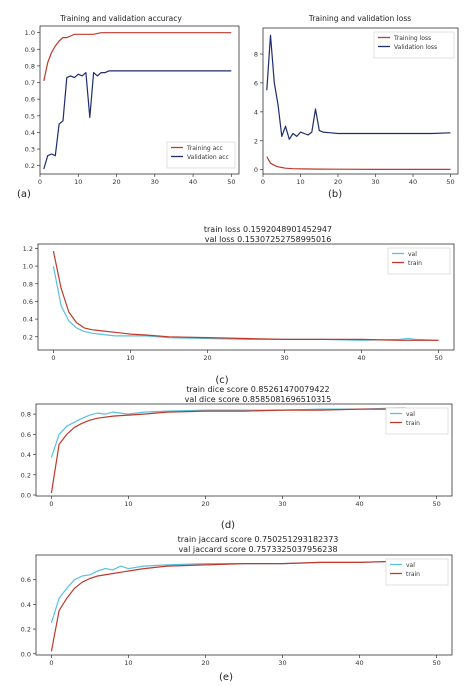 The height and width of the screenshot is (686, 474). What do you see at coordinates (282, 663) in the screenshot?
I see `plot-e-xtick-label: 30` at bounding box center [282, 663].